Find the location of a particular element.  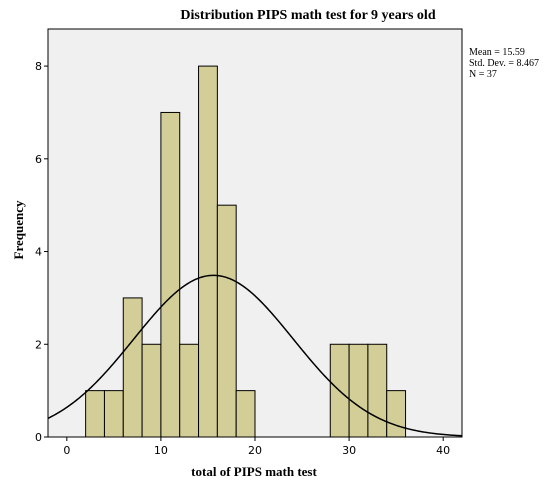

y-axis-label: Frequency is located at coordinates (18, 229).